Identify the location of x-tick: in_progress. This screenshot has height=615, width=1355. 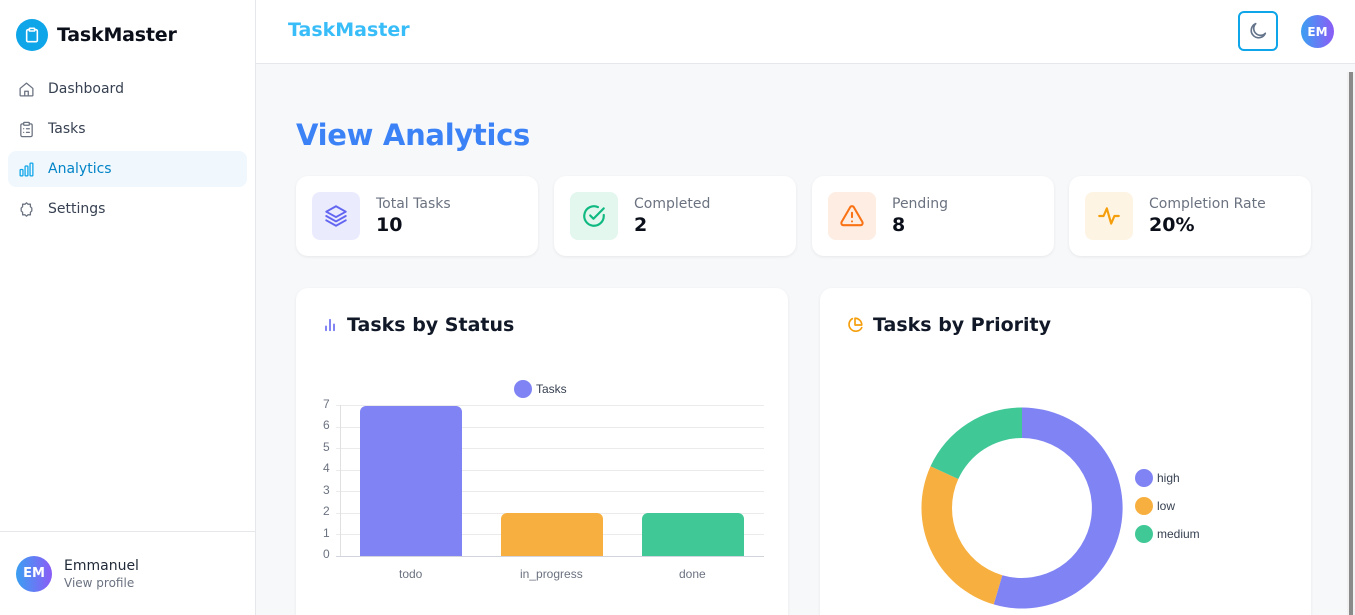
(551, 574).